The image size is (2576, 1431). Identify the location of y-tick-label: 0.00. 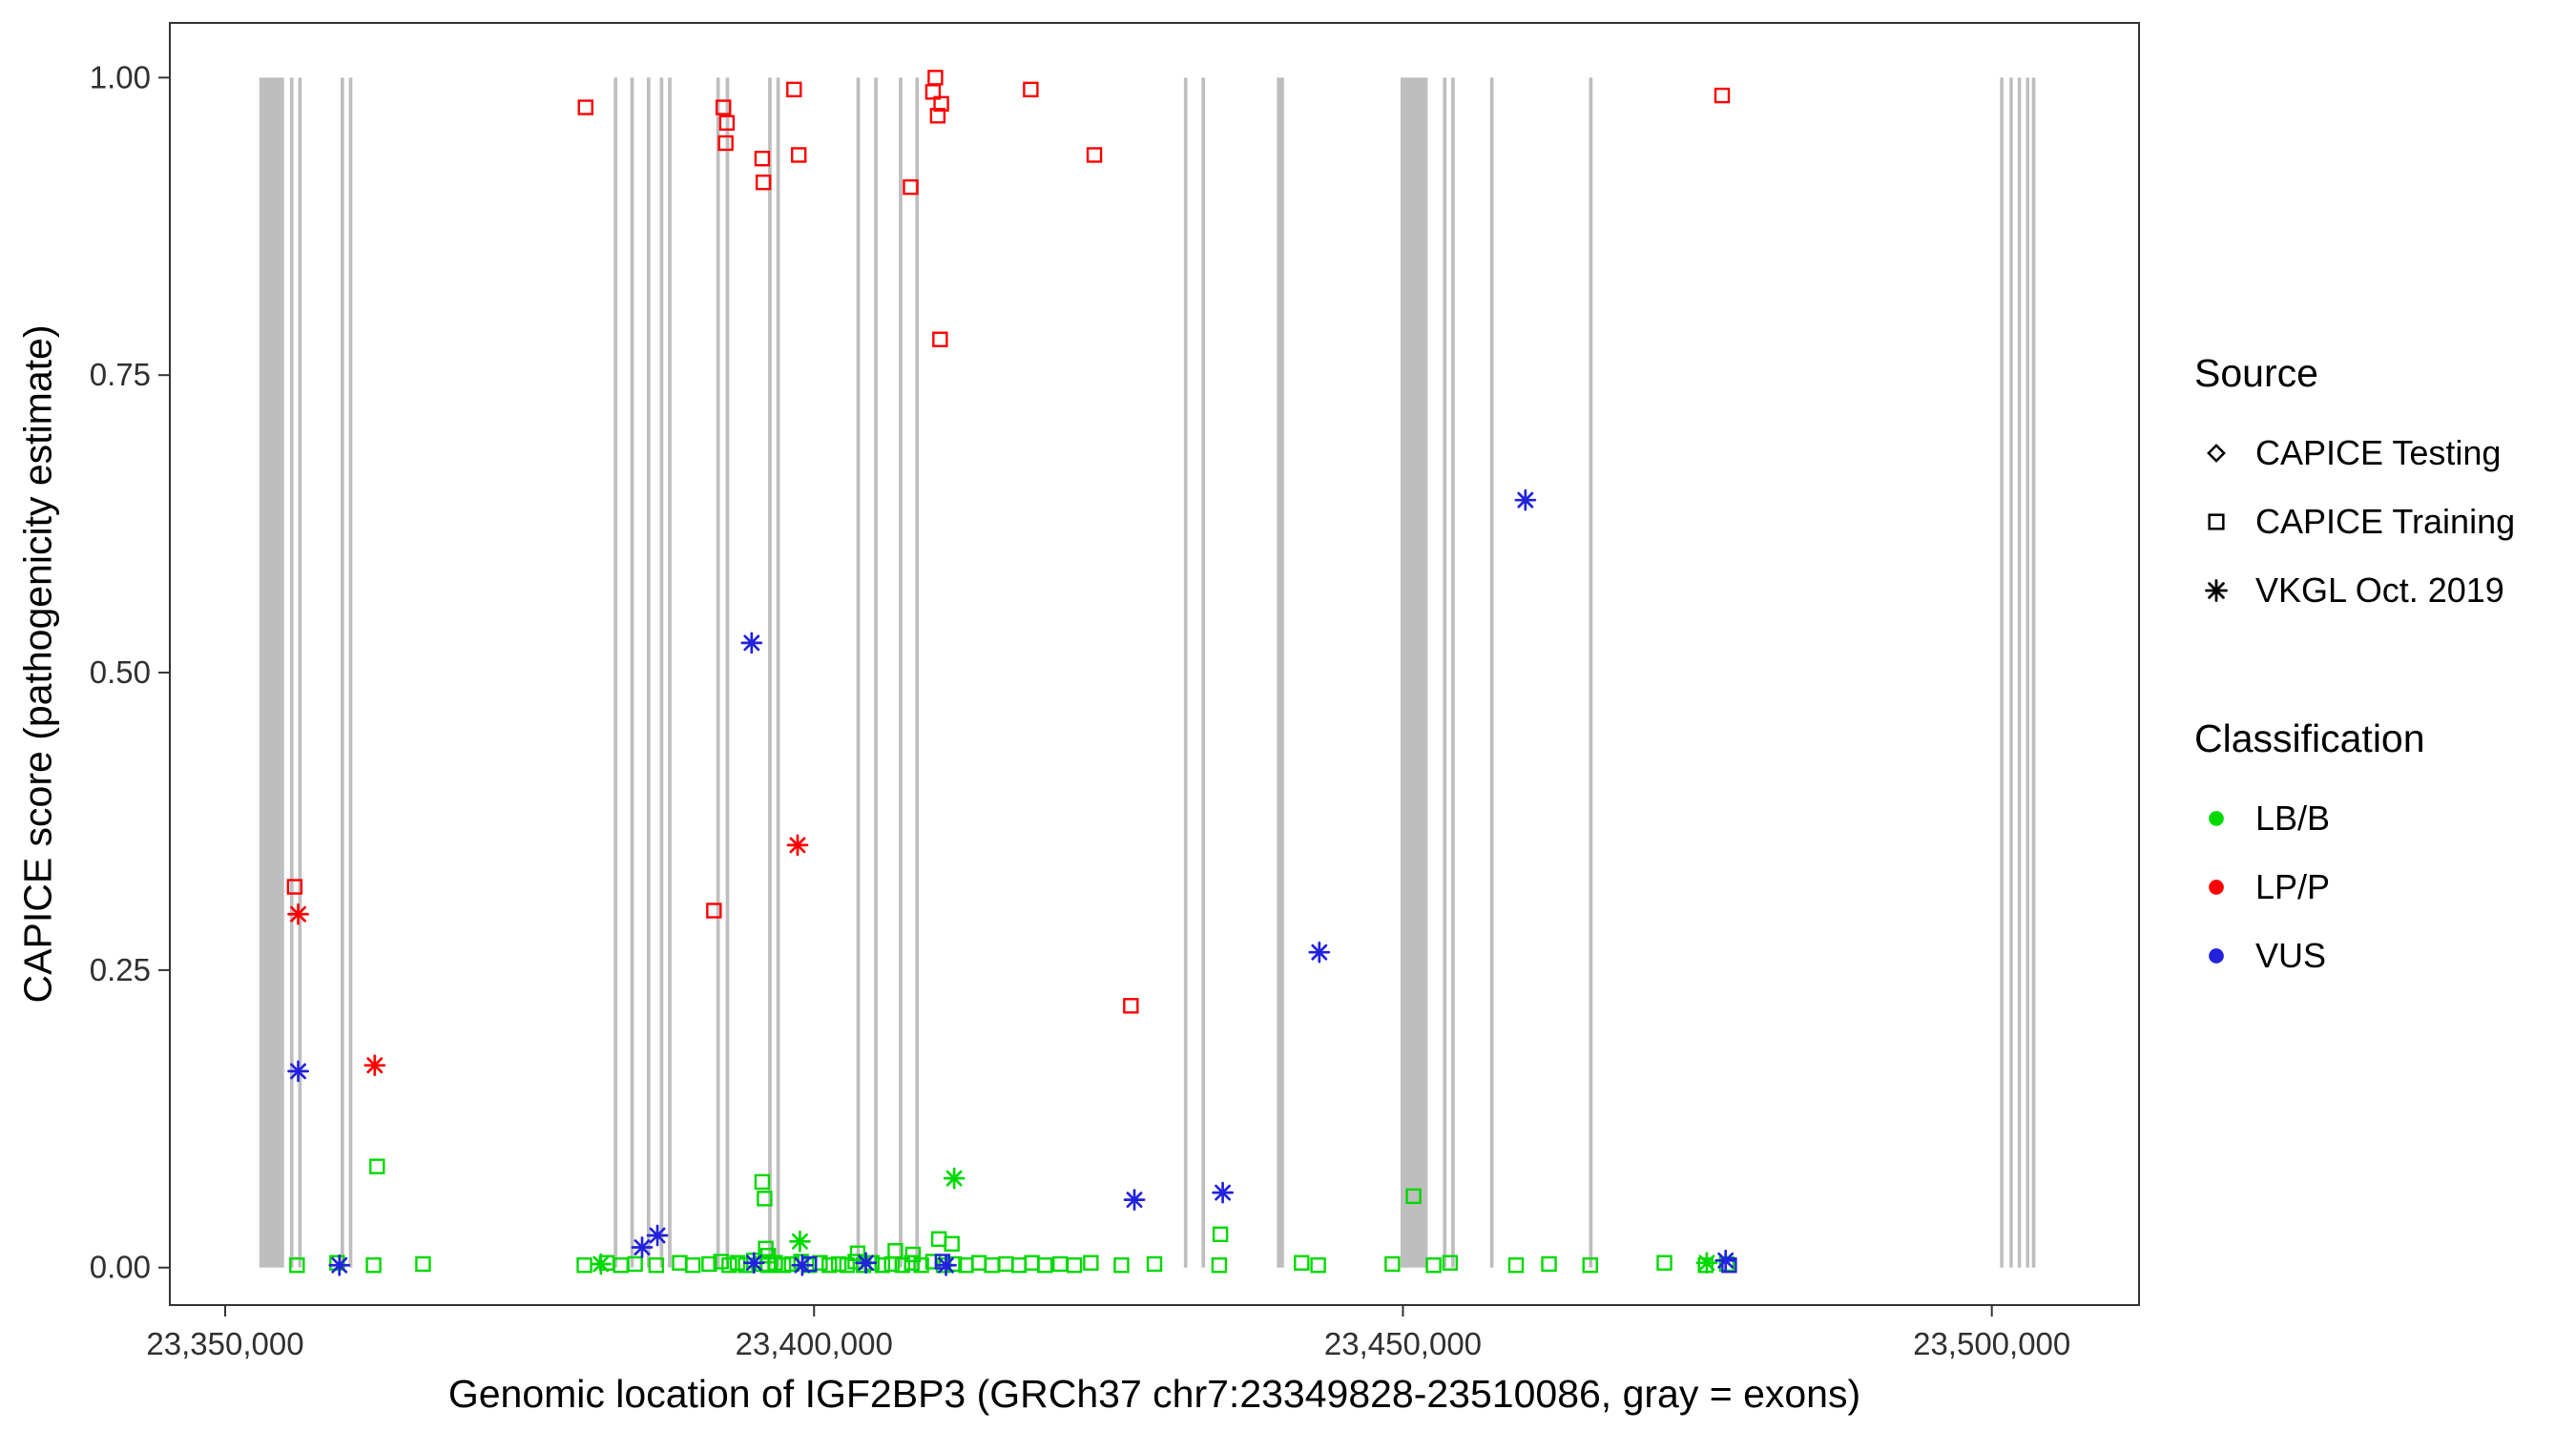
(120, 1267).